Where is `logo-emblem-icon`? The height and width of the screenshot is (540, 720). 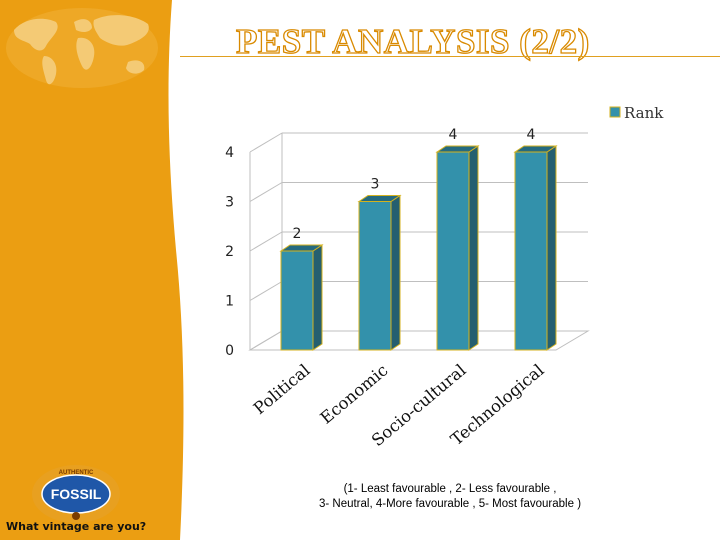 logo-emblem-icon is located at coordinates (76, 516).